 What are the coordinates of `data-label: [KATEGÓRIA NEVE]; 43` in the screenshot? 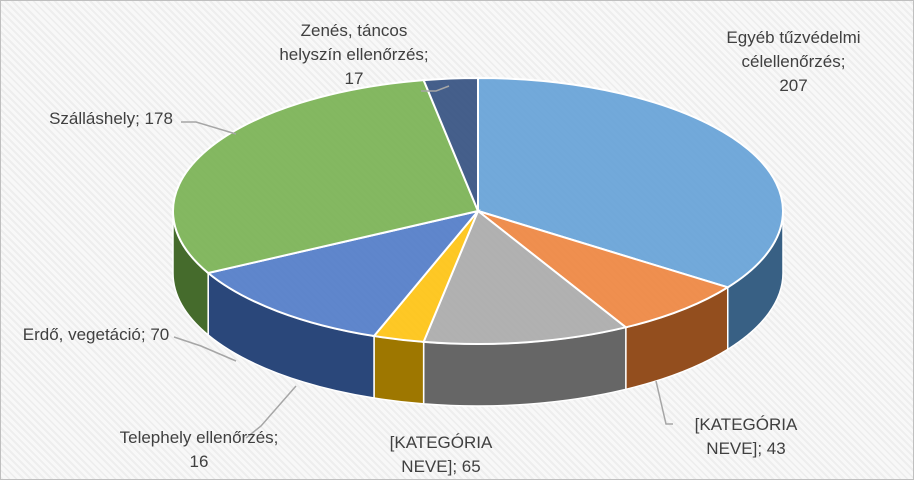 It's located at (746, 437).